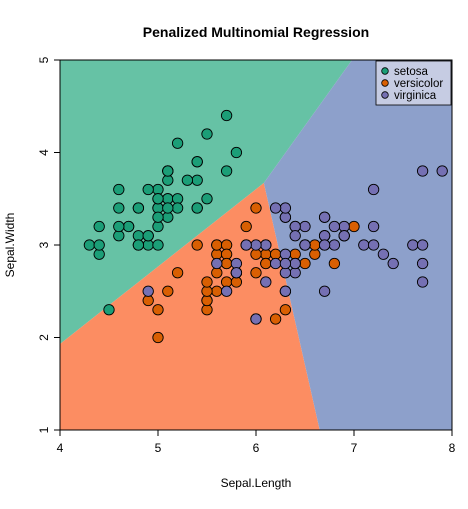 The width and height of the screenshot is (468, 509). I want to click on x-tick-label: 5, so click(158, 448).